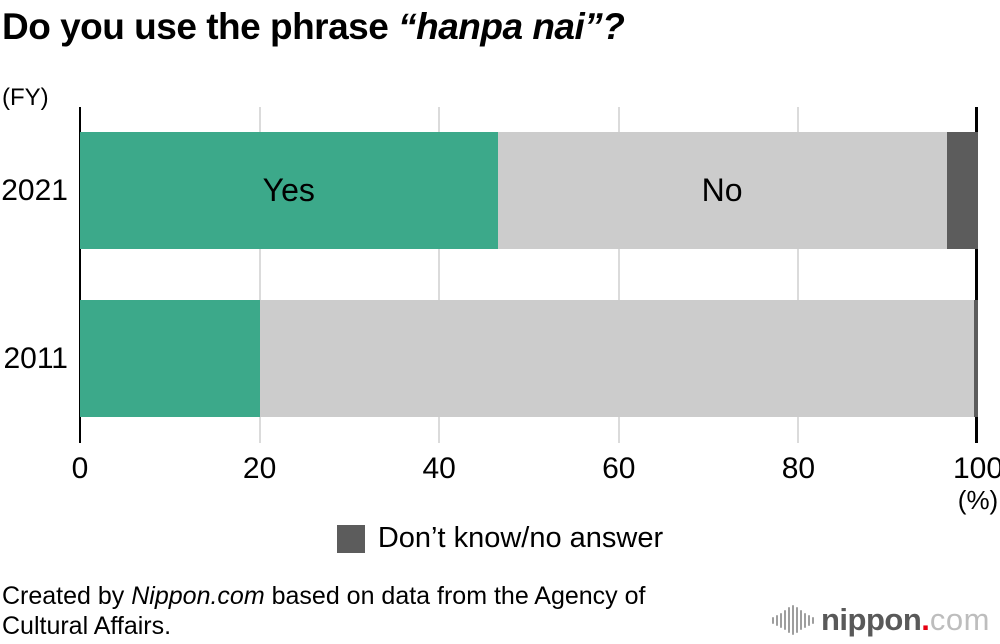  What do you see at coordinates (959, 619) in the screenshot?
I see `logo-tld: com` at bounding box center [959, 619].